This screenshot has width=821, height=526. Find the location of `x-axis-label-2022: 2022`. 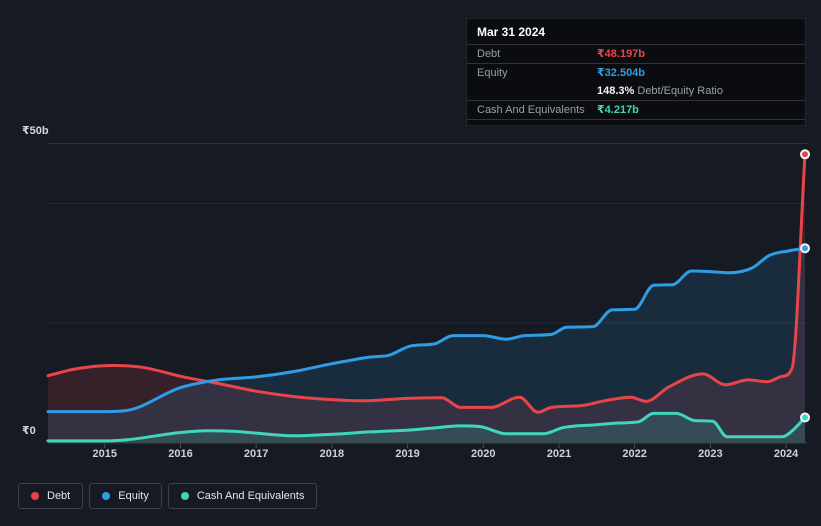

x-axis-label-2022: 2022 is located at coordinates (634, 454).